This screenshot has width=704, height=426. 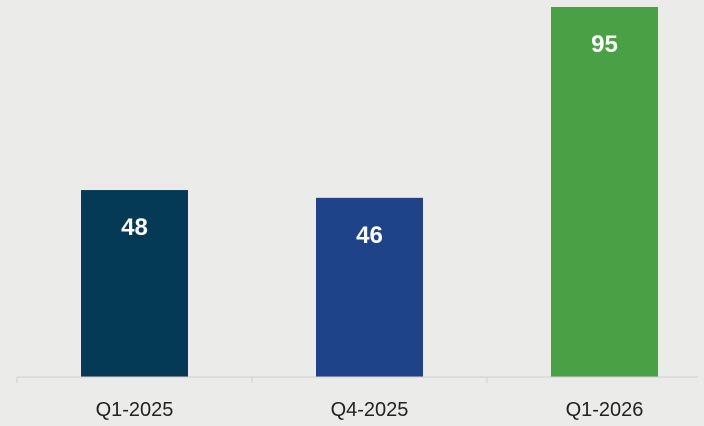 What do you see at coordinates (369, 235) in the screenshot?
I see `data-label-q4-2025: 46` at bounding box center [369, 235].